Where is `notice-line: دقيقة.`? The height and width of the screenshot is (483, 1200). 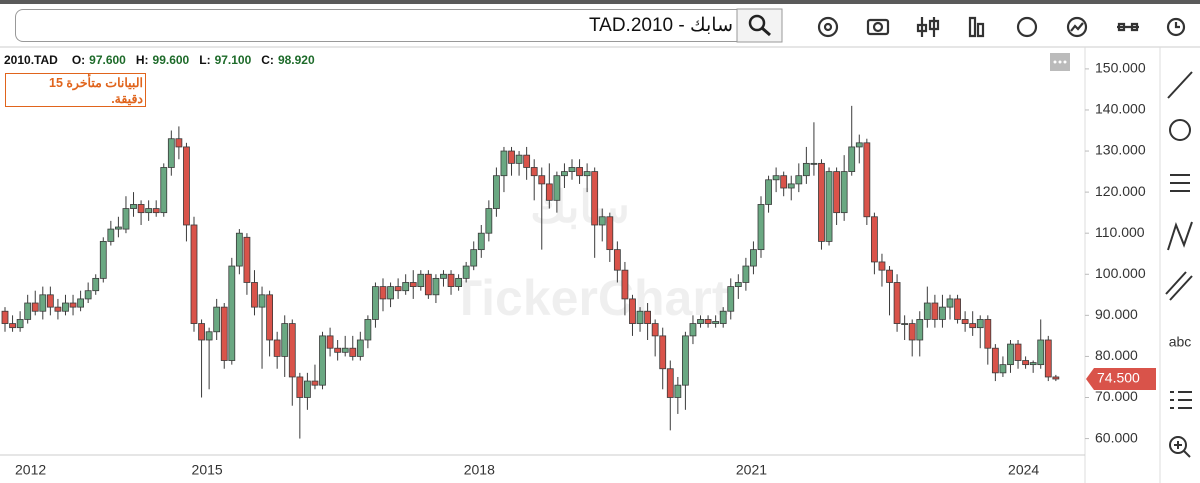 notice-line: دقيقة. is located at coordinates (127, 99).